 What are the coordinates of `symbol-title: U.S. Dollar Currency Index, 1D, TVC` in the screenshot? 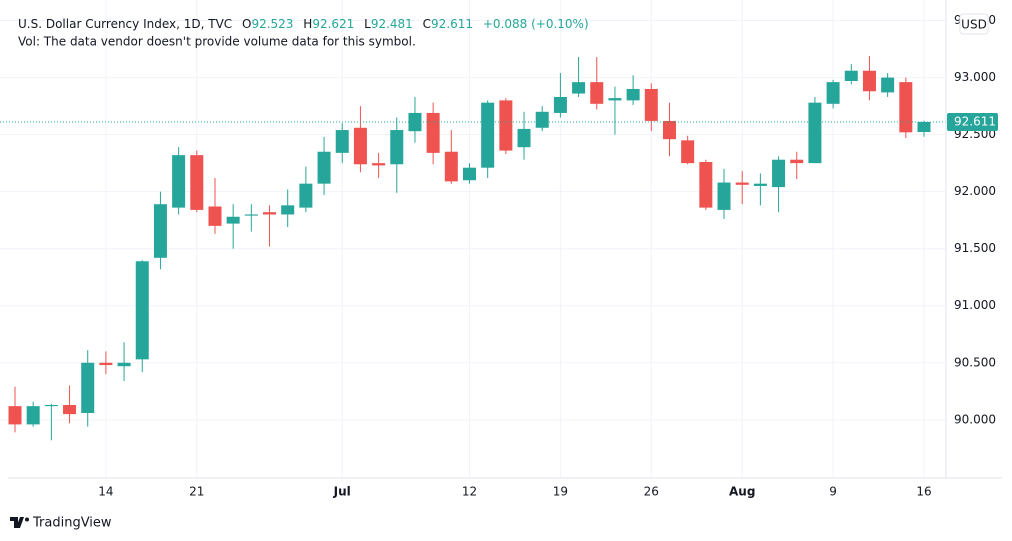 It's located at (125, 24).